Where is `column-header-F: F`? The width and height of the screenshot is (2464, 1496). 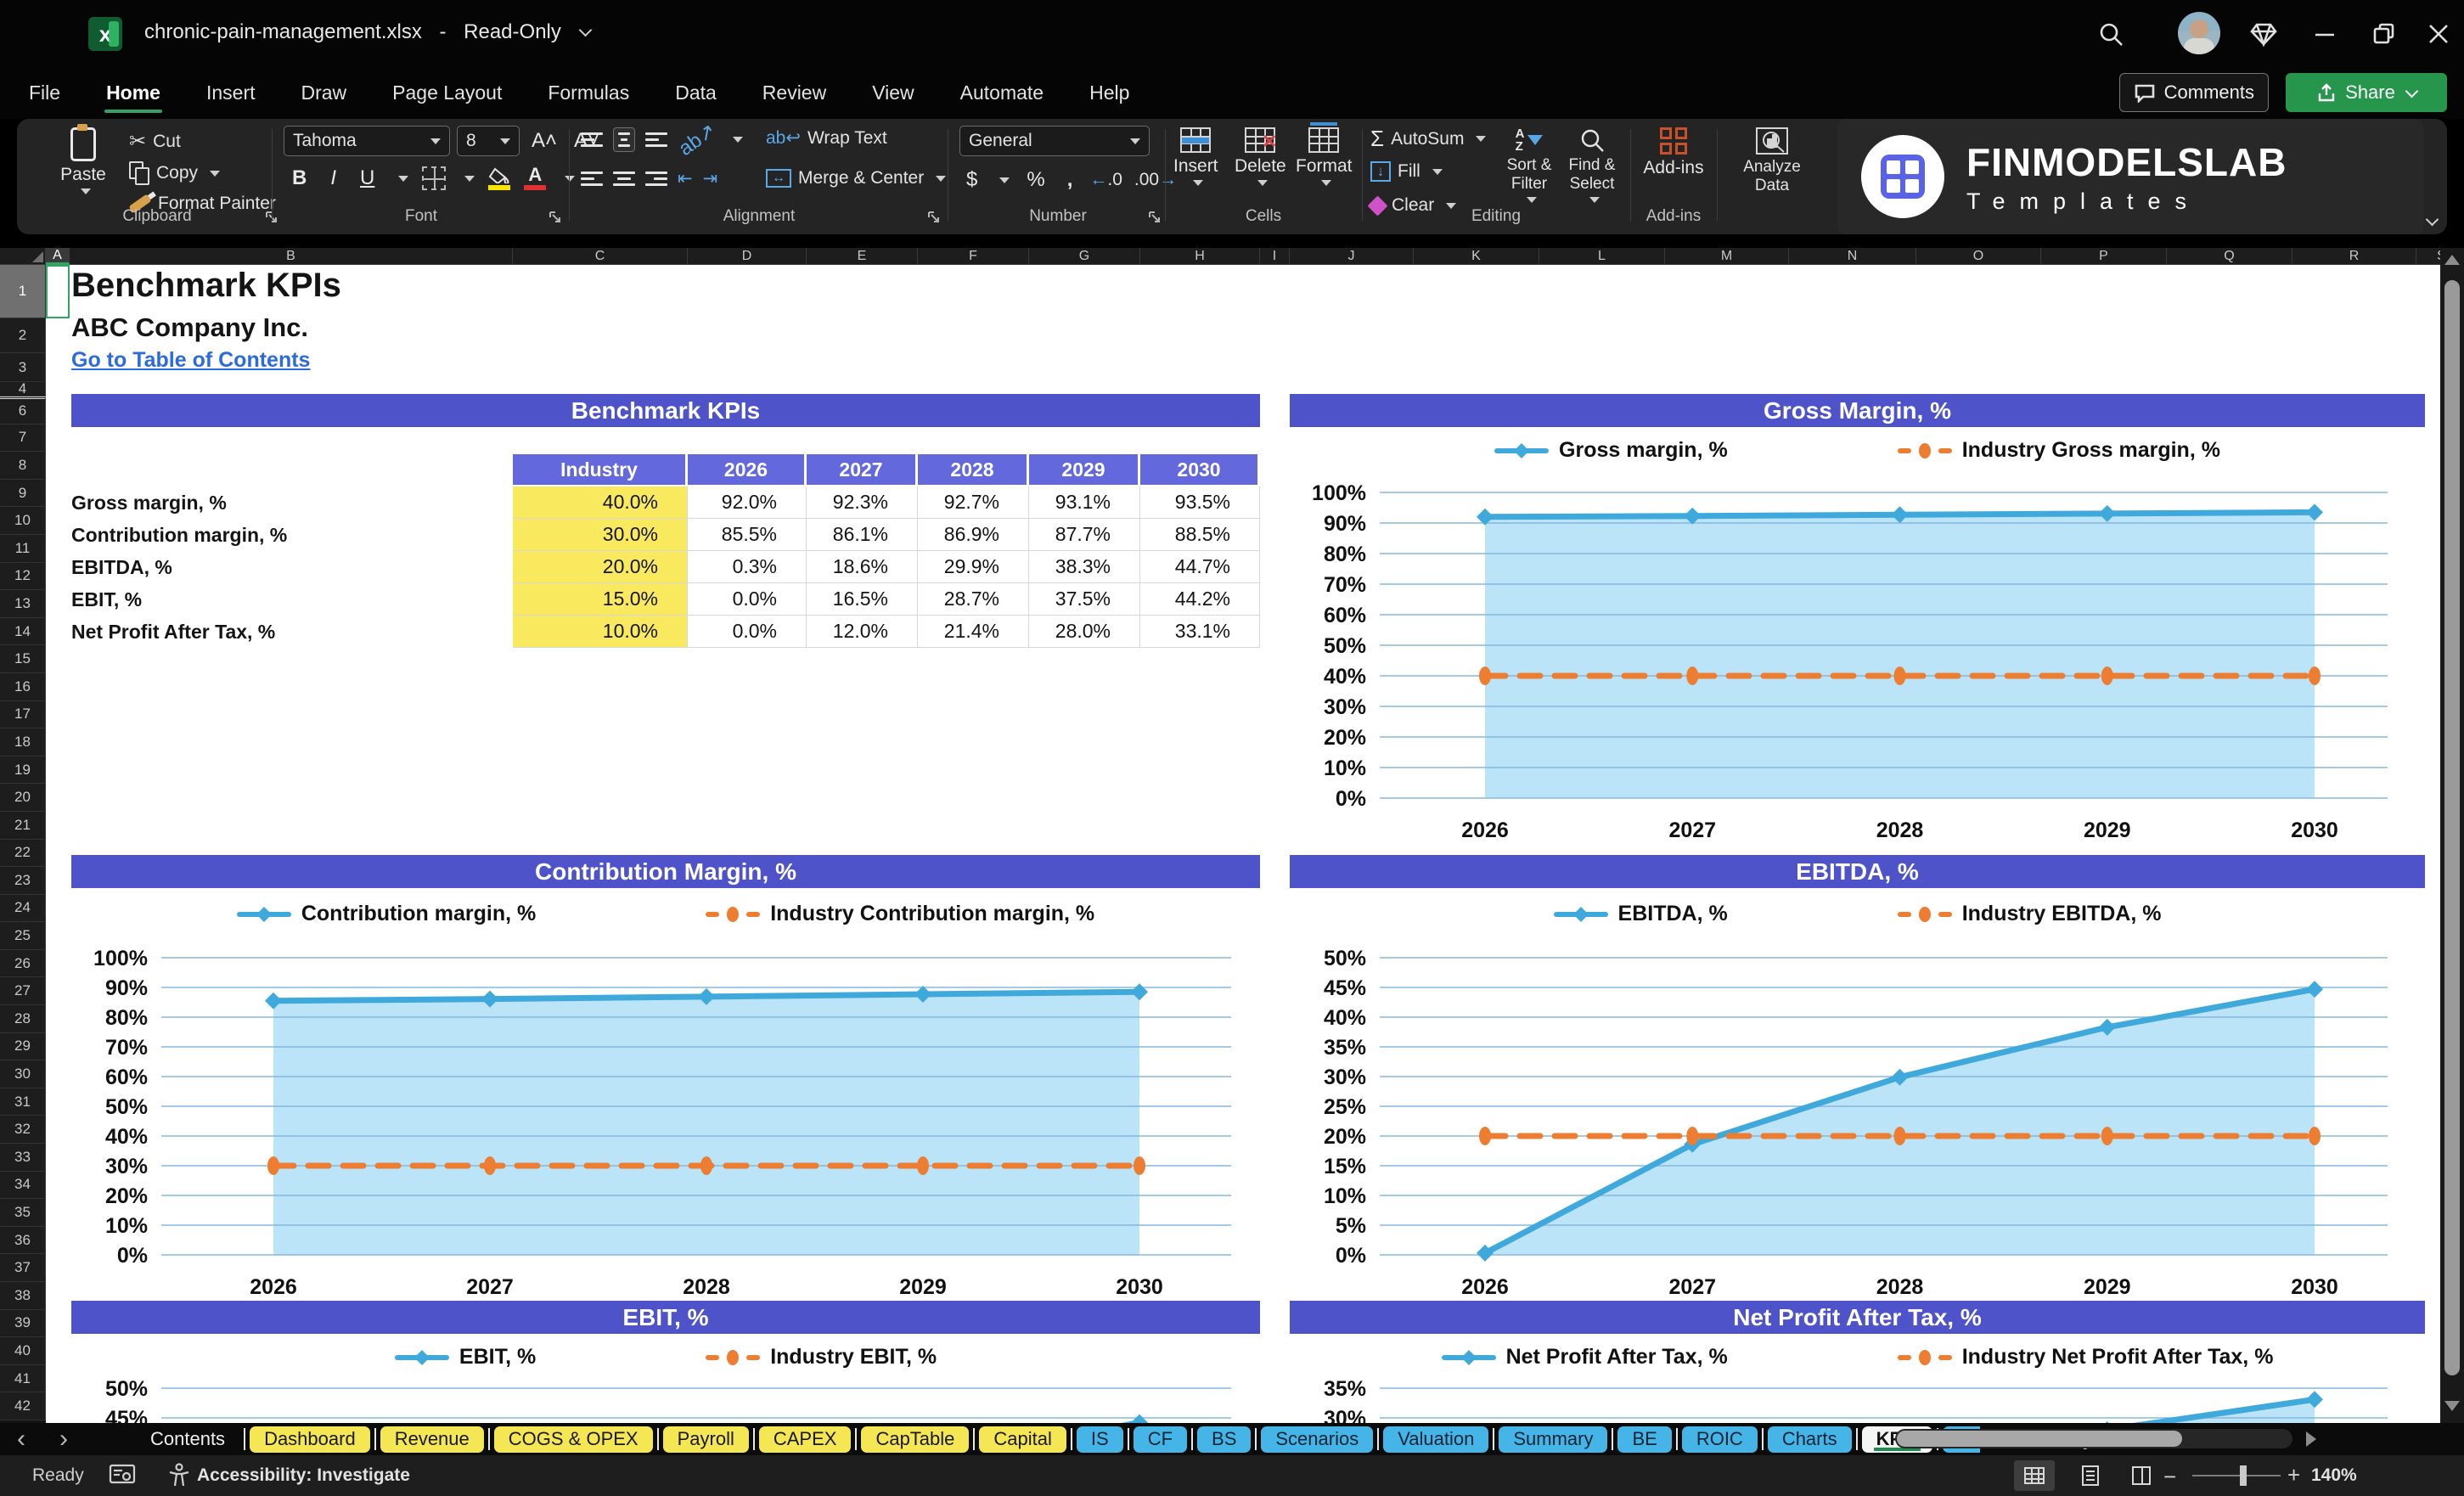 column-header-F: F is located at coordinates (973, 256).